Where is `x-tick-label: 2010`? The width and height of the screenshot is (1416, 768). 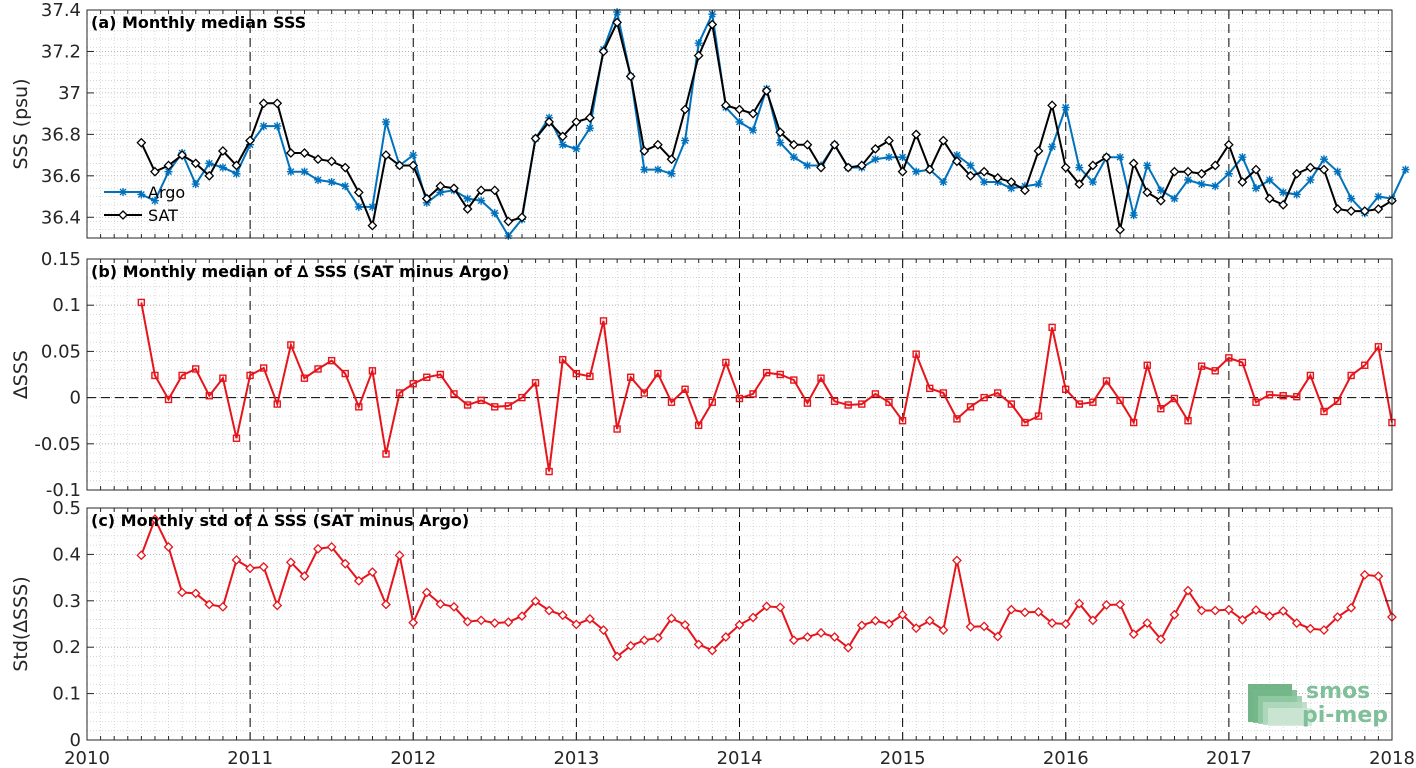 x-tick-label: 2010 is located at coordinates (87, 758).